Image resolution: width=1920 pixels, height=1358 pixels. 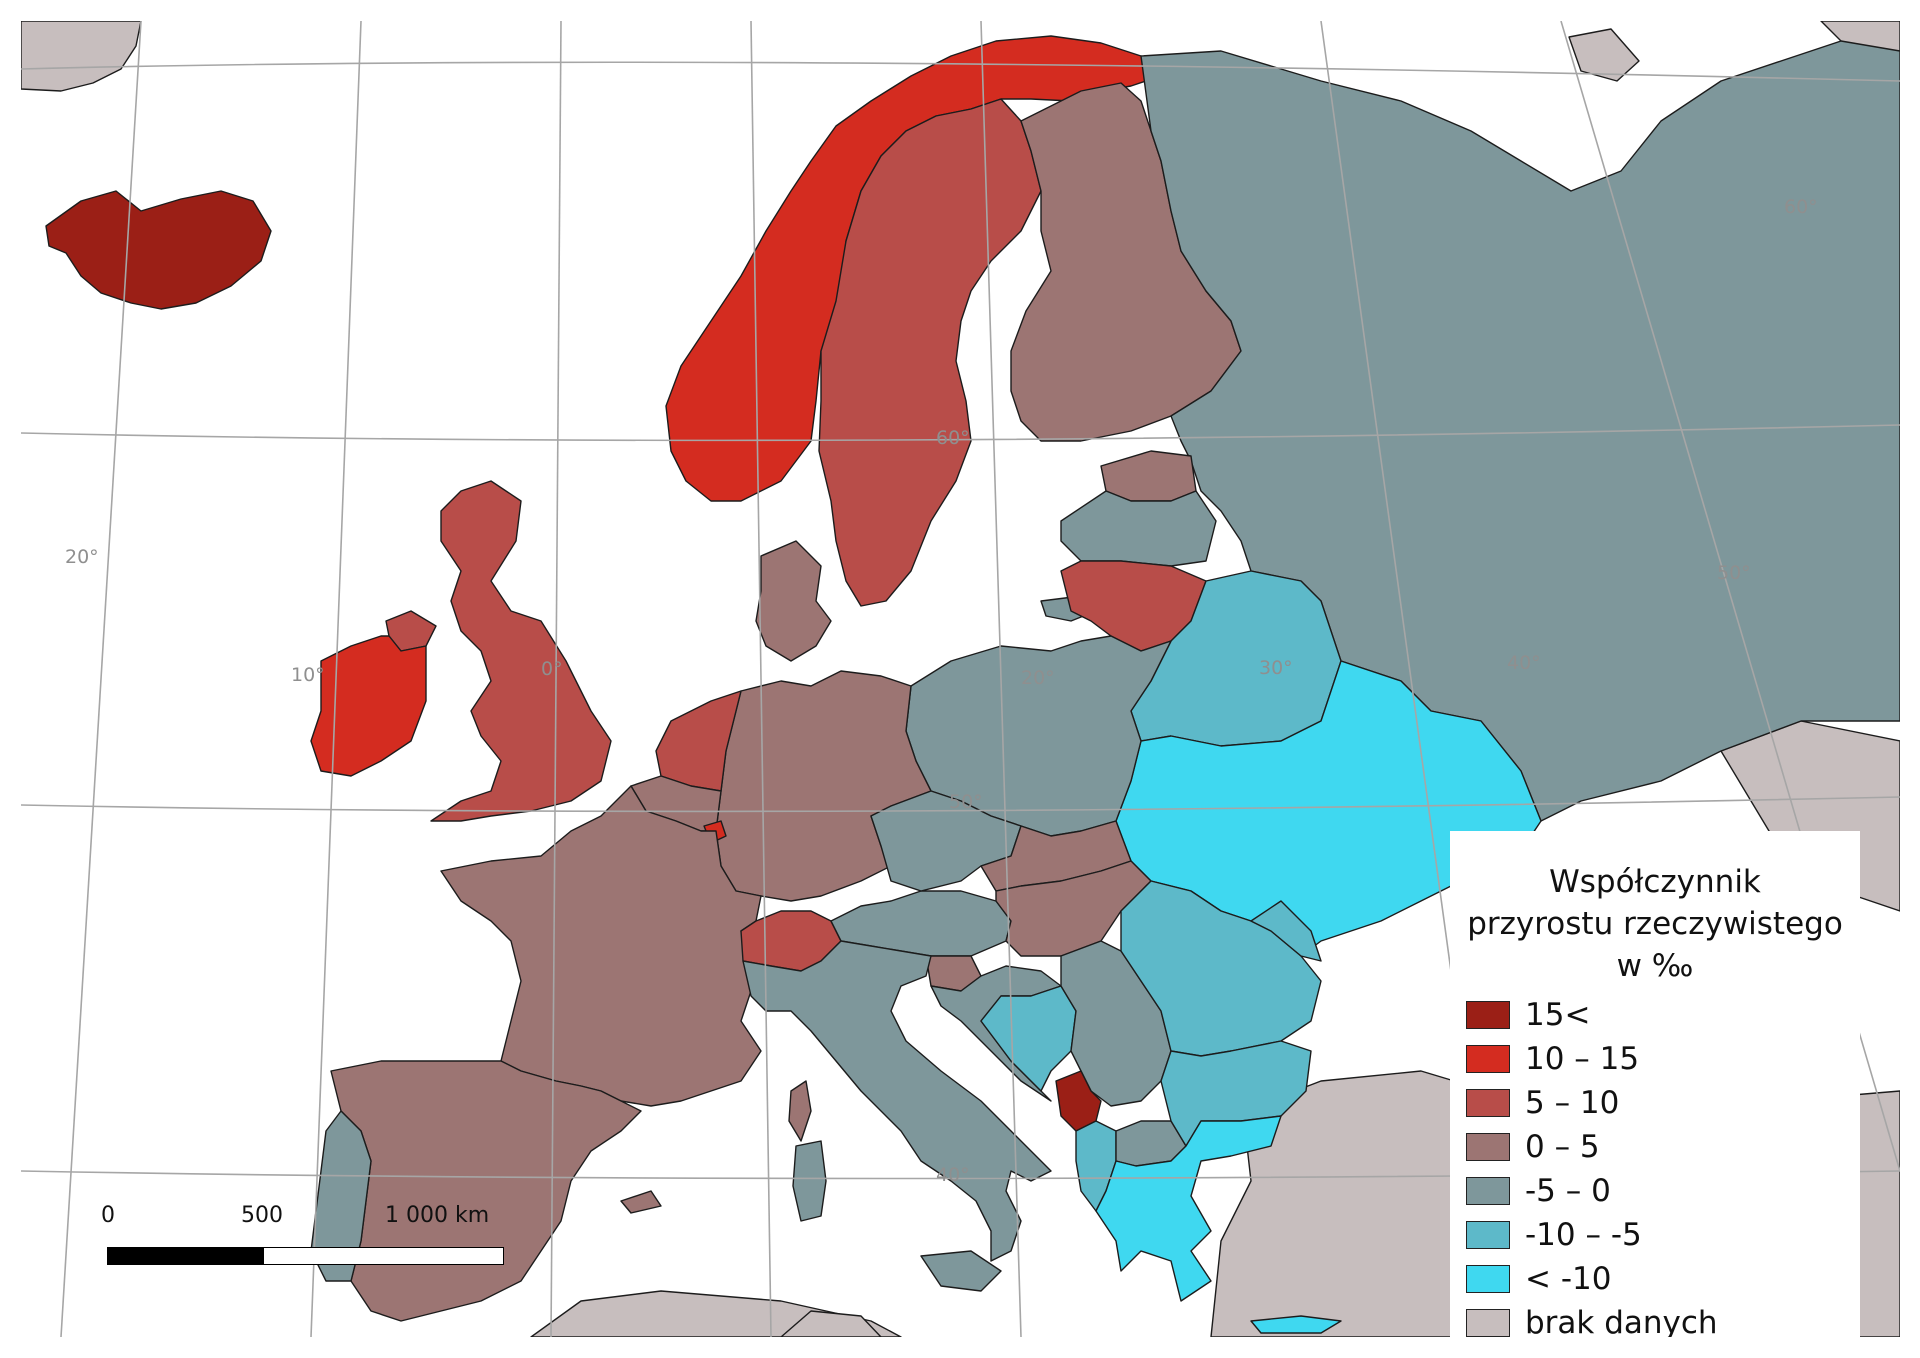 I want to click on sweden, so click(x=930, y=352).